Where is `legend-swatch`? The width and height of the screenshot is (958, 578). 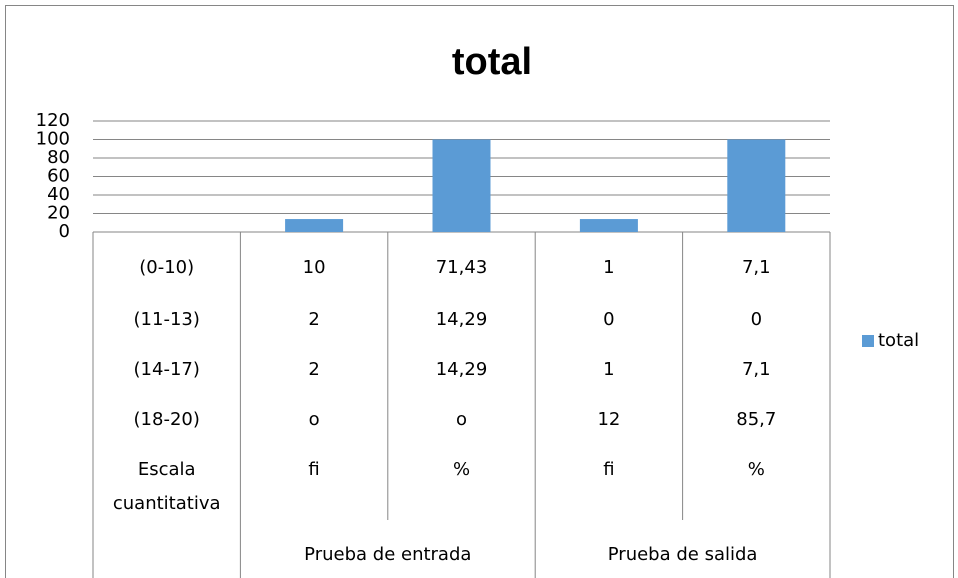
legend-swatch is located at coordinates (868, 341).